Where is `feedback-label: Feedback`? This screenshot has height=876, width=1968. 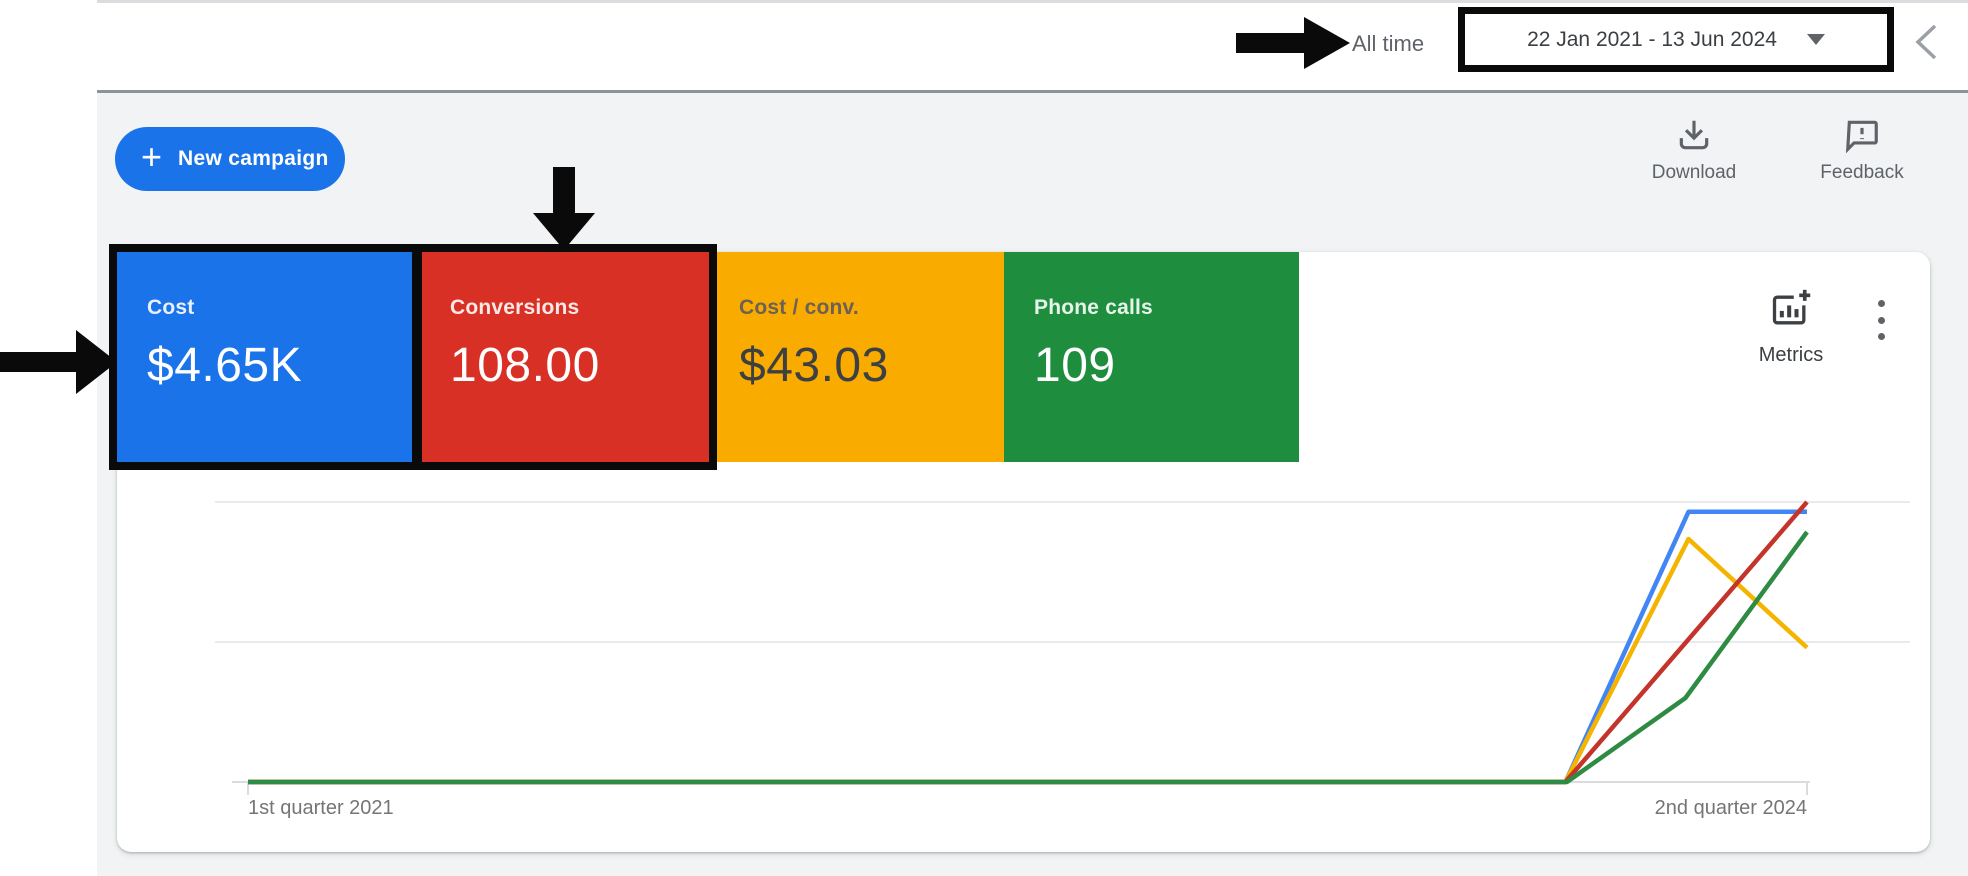
feedback-label: Feedback is located at coordinates (1862, 172).